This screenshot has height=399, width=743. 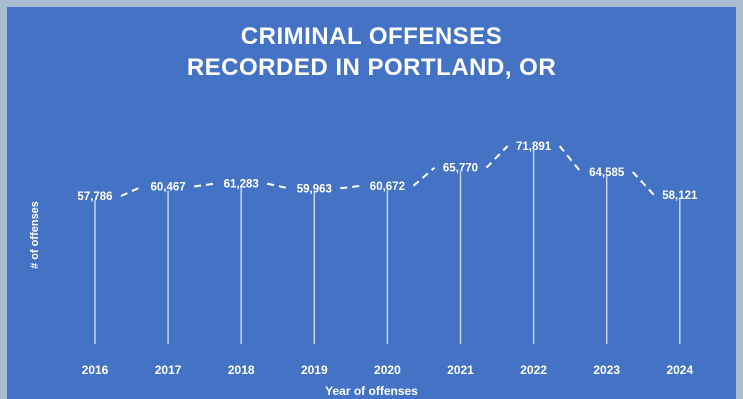 What do you see at coordinates (241, 185) in the screenshot?
I see `data-label: 61,283` at bounding box center [241, 185].